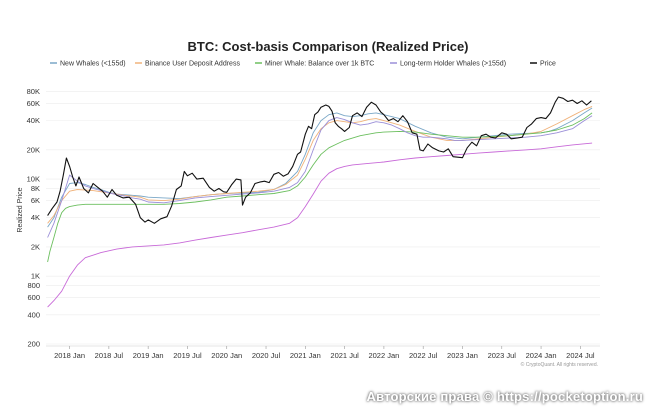 The image size is (657, 410). I want to click on x-tick-label: 2020 Jul, so click(266, 355).